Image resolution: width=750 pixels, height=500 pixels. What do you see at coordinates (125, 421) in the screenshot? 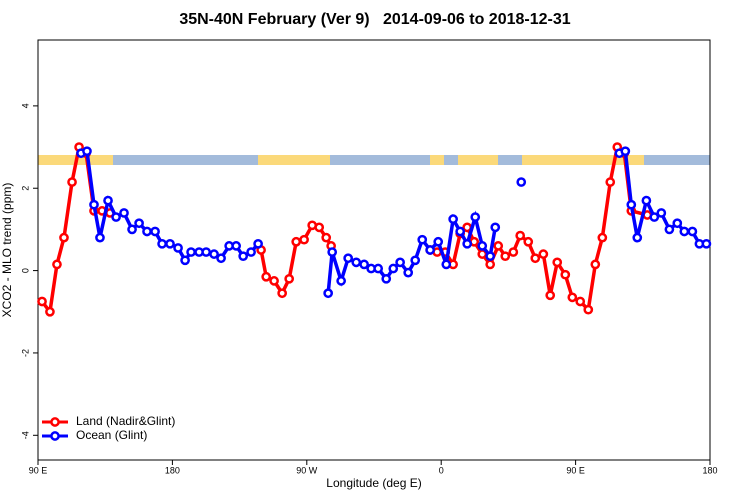
I see `legend-label: Land (Nadir&Glint)` at bounding box center [125, 421].